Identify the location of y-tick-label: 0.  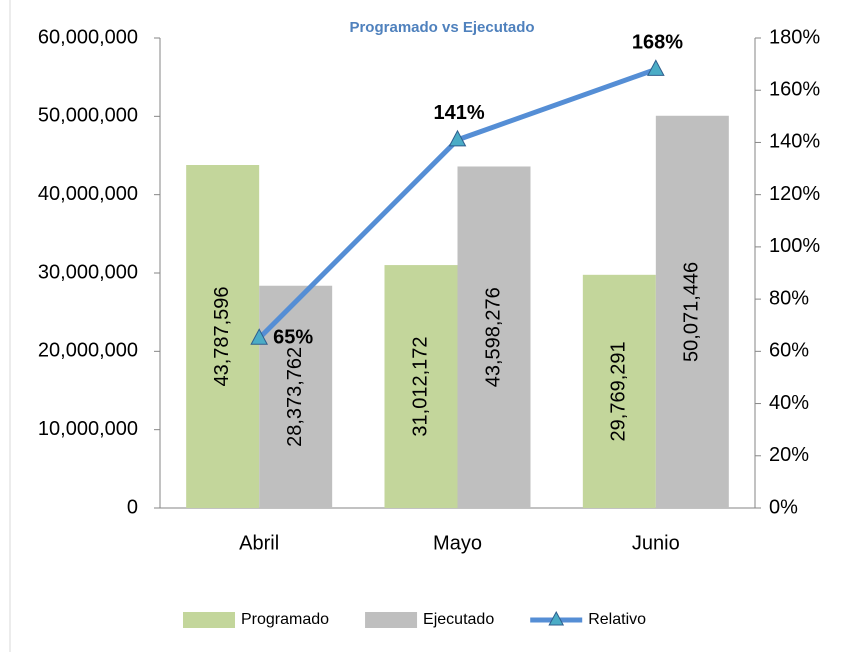
(132, 507).